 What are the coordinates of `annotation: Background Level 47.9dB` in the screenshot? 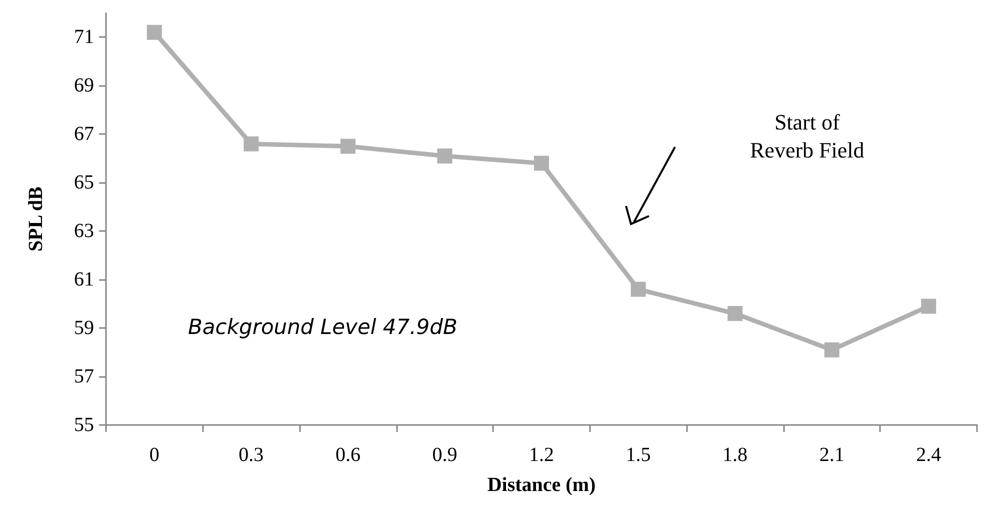 It's located at (323, 327).